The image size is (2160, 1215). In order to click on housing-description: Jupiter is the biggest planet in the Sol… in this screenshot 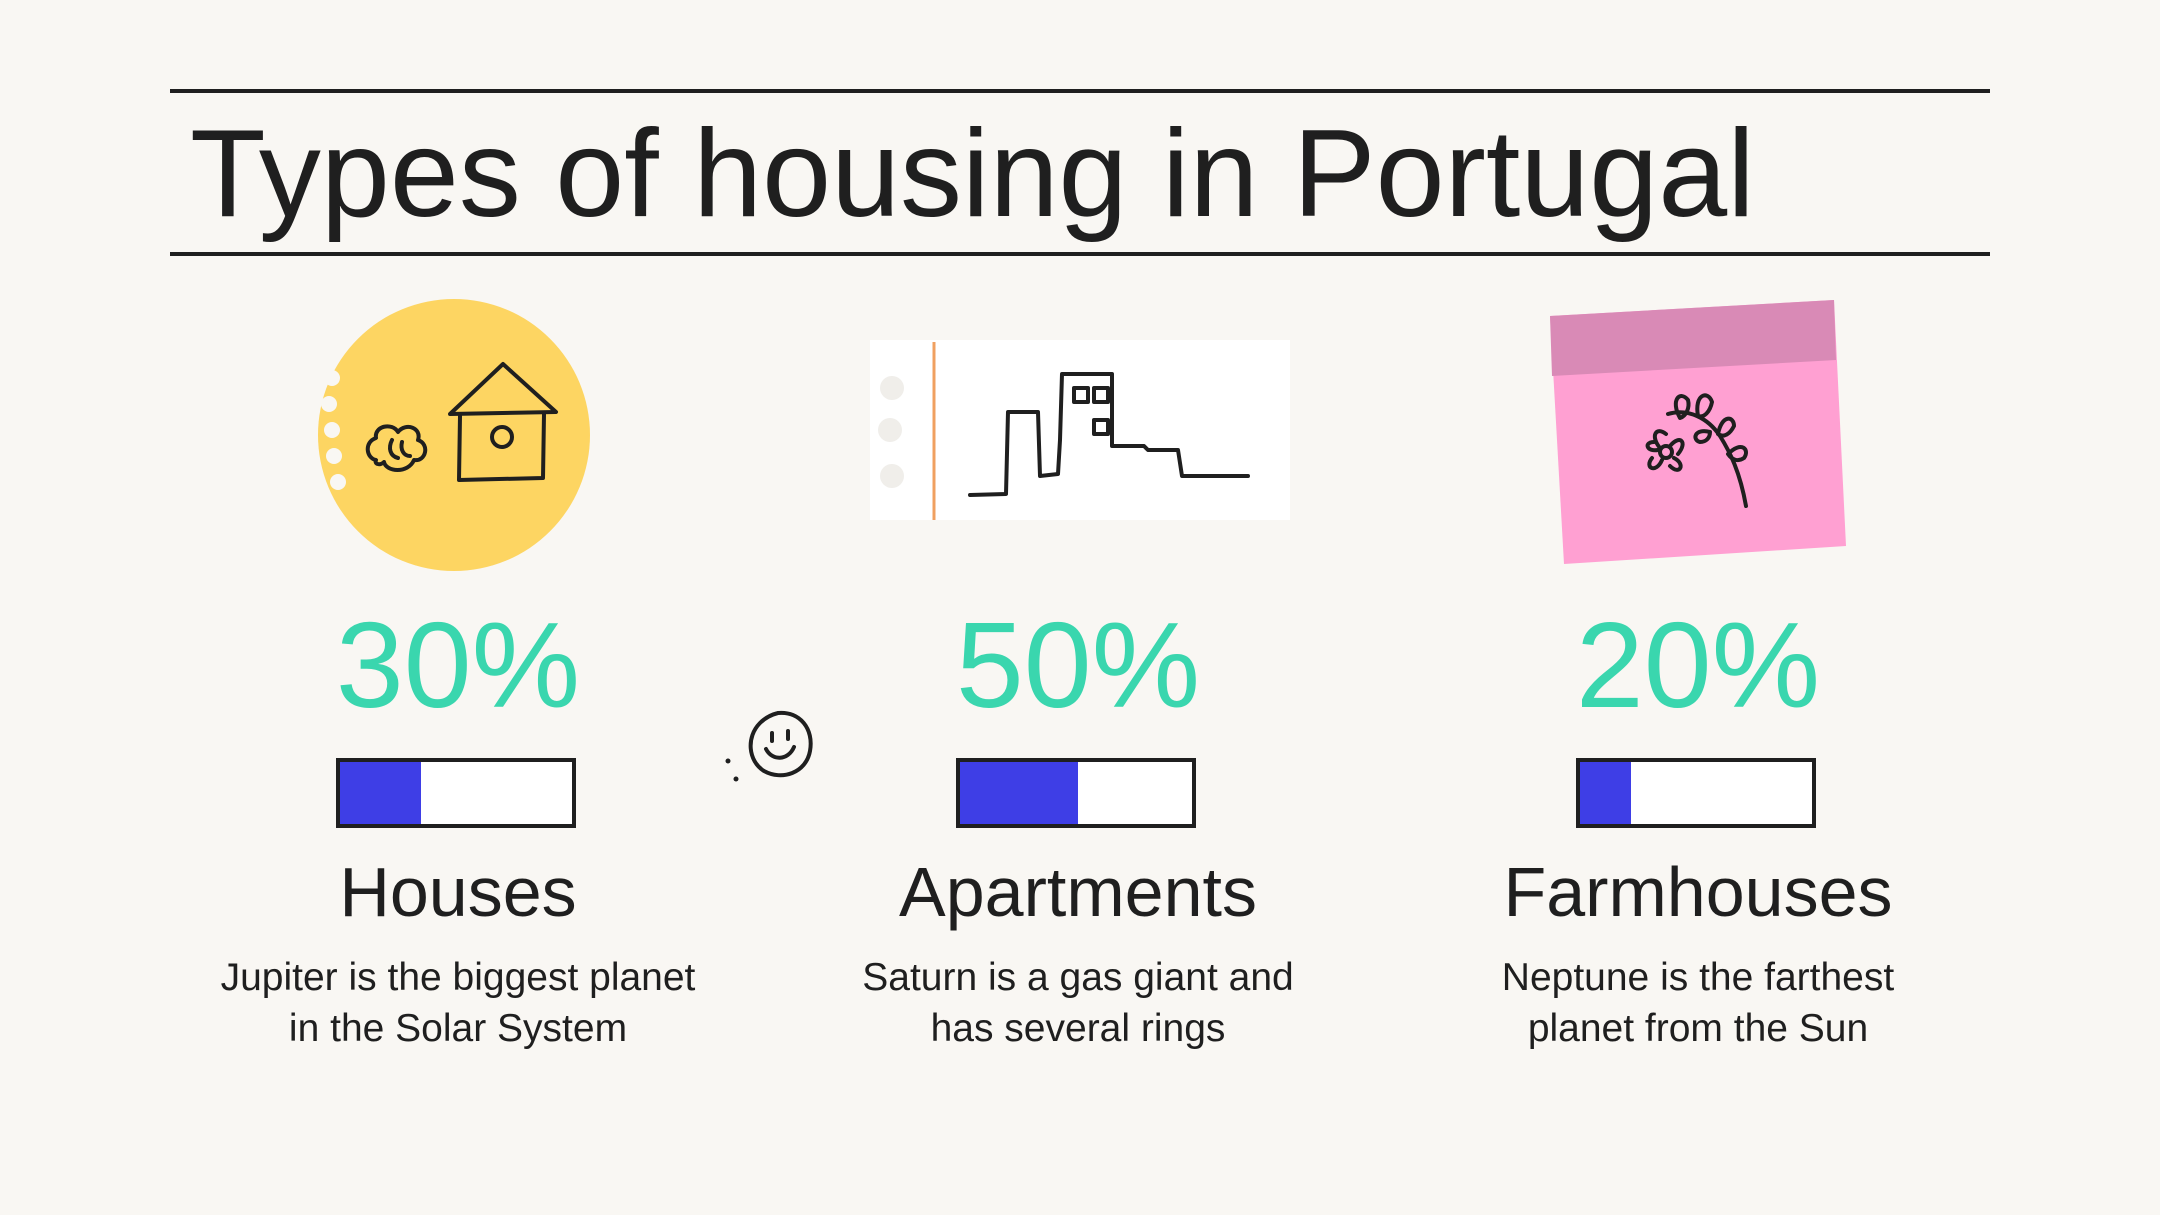, I will do `click(458, 1003)`.